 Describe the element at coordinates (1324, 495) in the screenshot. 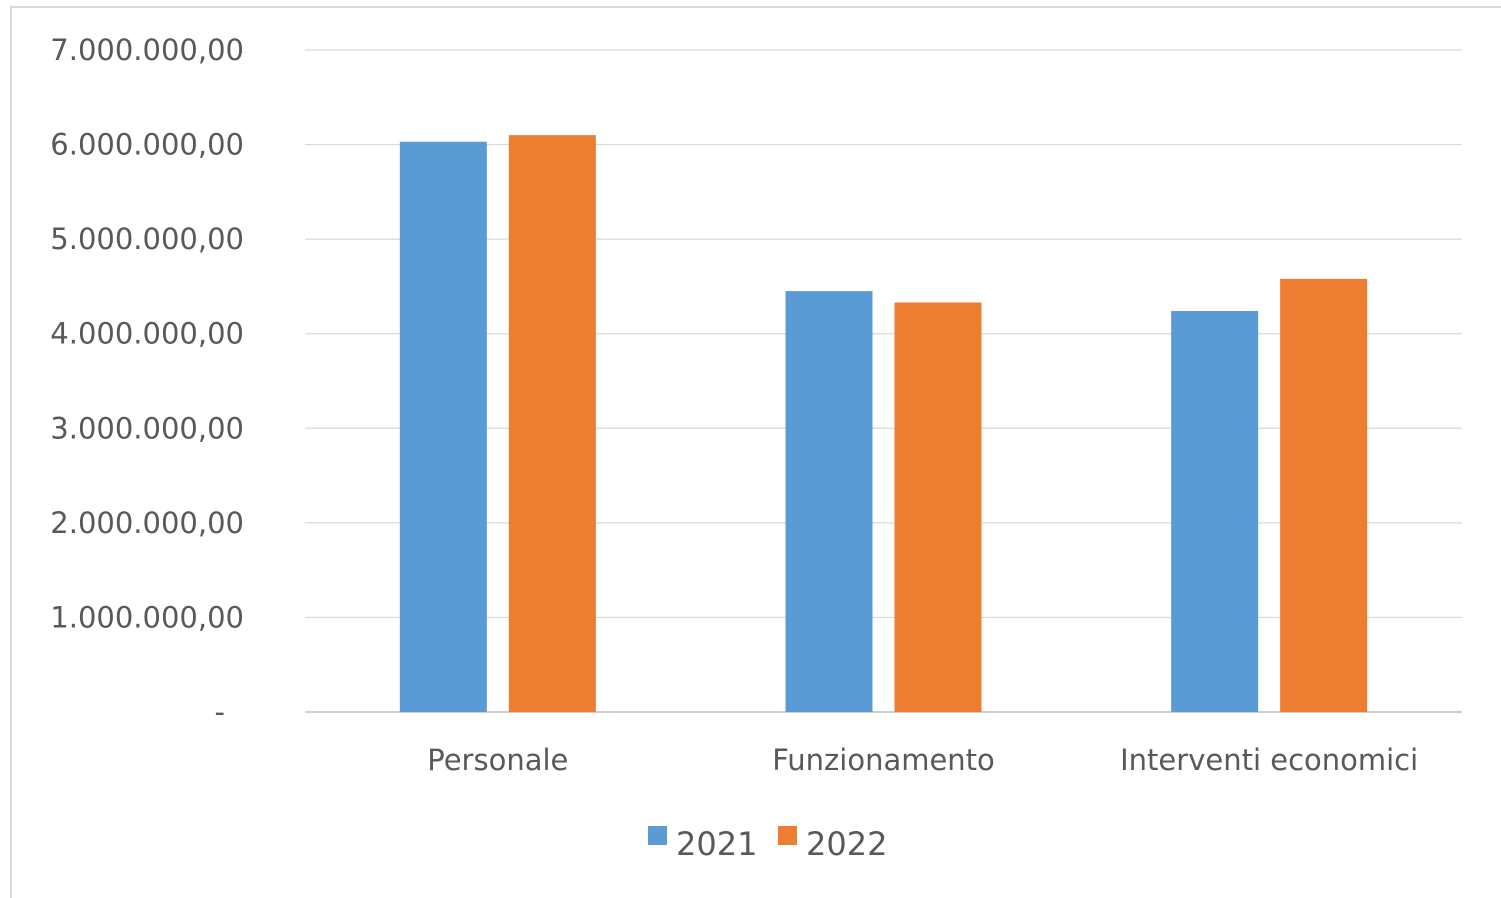

I see `bar-2022-interventi-economici` at that location.